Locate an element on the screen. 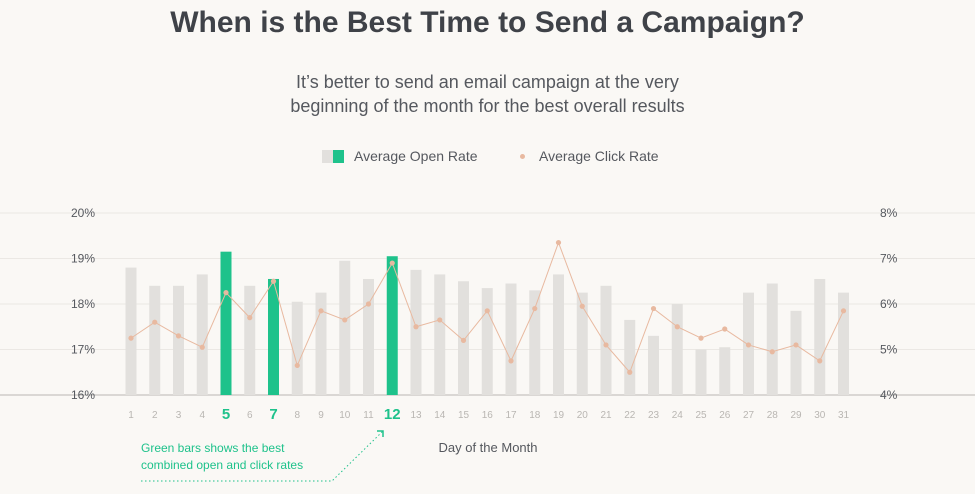 This screenshot has height=494, width=975. x-tick: 13 is located at coordinates (416, 415).